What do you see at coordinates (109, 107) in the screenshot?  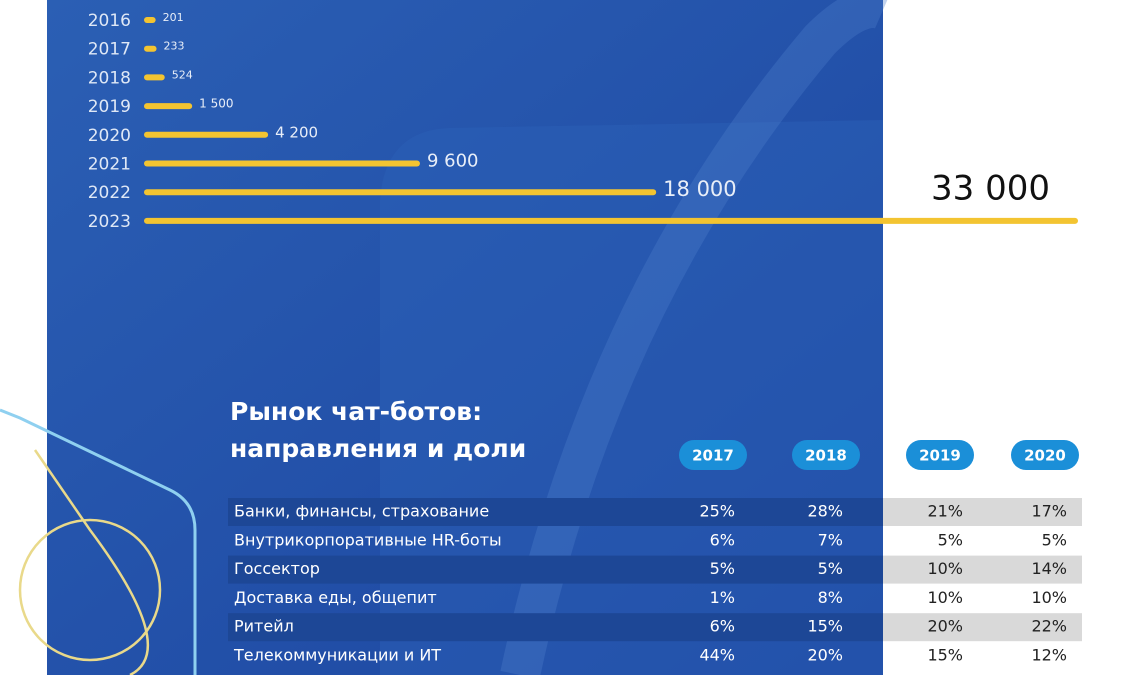 I see `y-tick-label: 2019` at bounding box center [109, 107].